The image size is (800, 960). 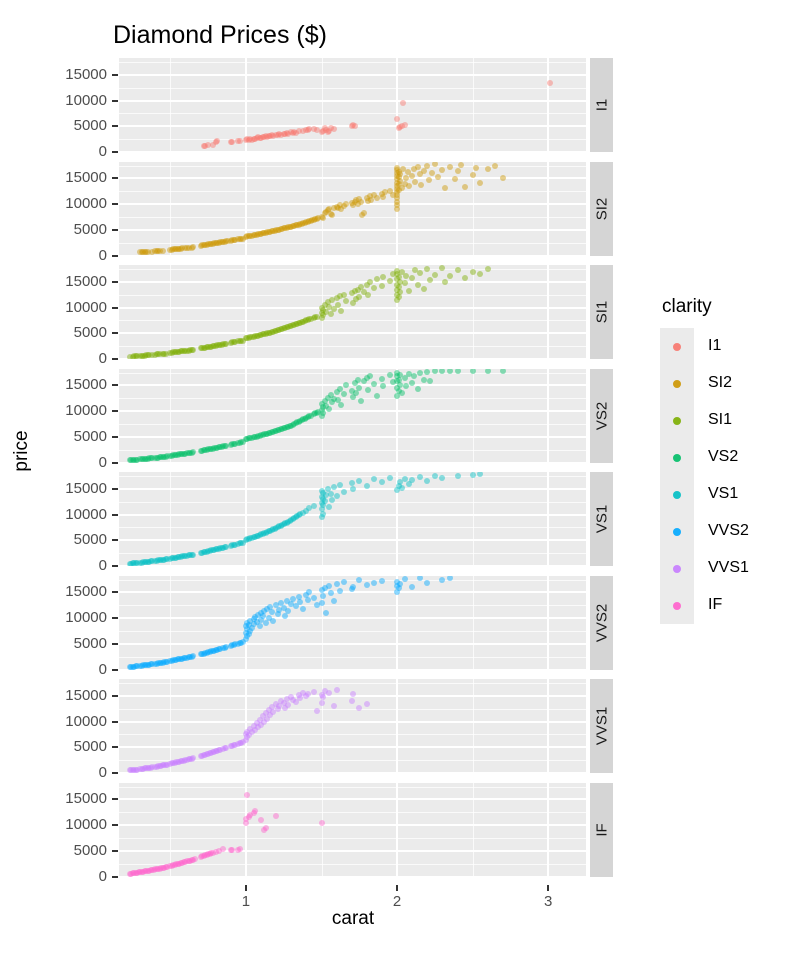 I want to click on legend-item-vs1: VS1, so click(x=725, y=494).